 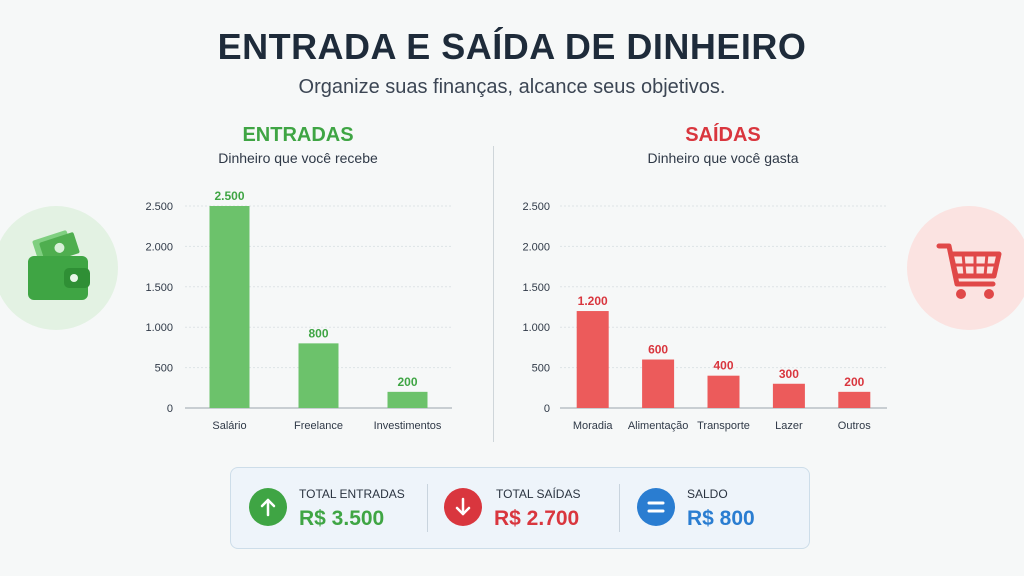 What do you see at coordinates (538, 494) in the screenshot?
I see `total-out-label: TOTAL SAÍDAS` at bounding box center [538, 494].